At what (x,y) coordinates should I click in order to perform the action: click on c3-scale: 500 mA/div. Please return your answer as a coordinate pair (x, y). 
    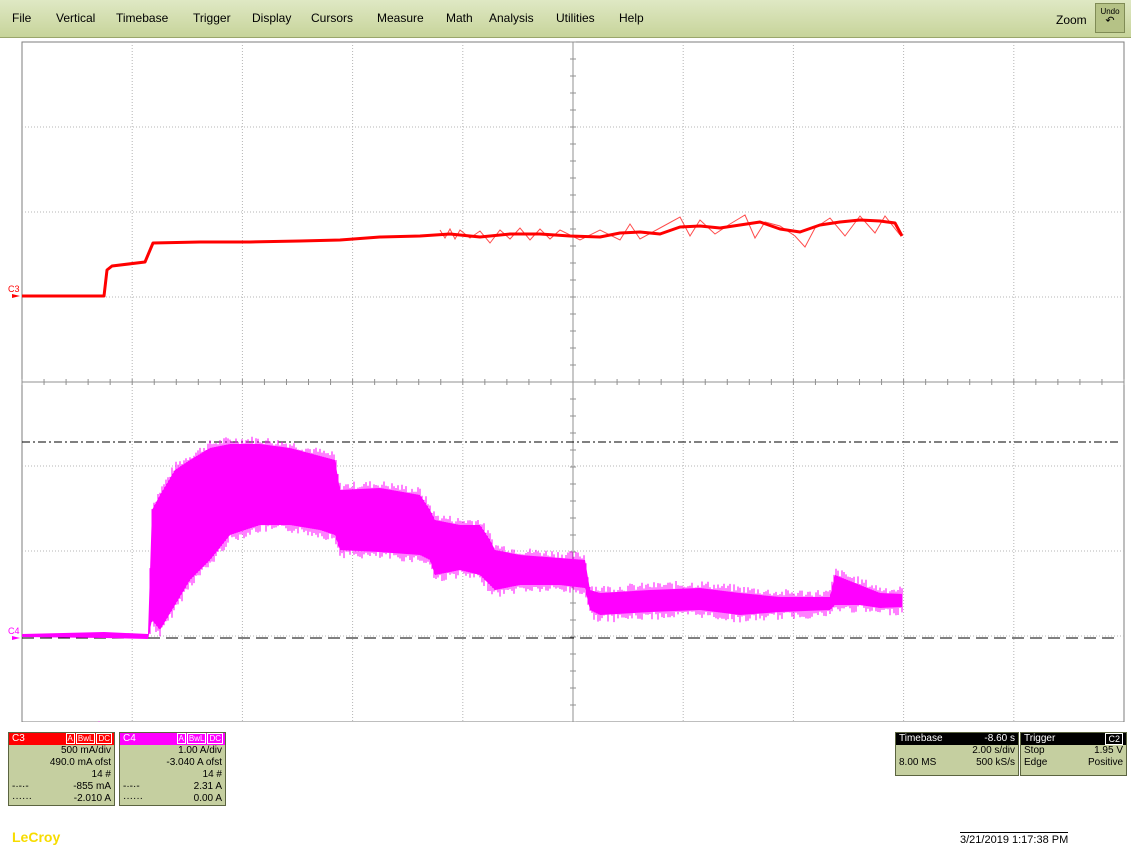
    Looking at the image, I should click on (85, 750).